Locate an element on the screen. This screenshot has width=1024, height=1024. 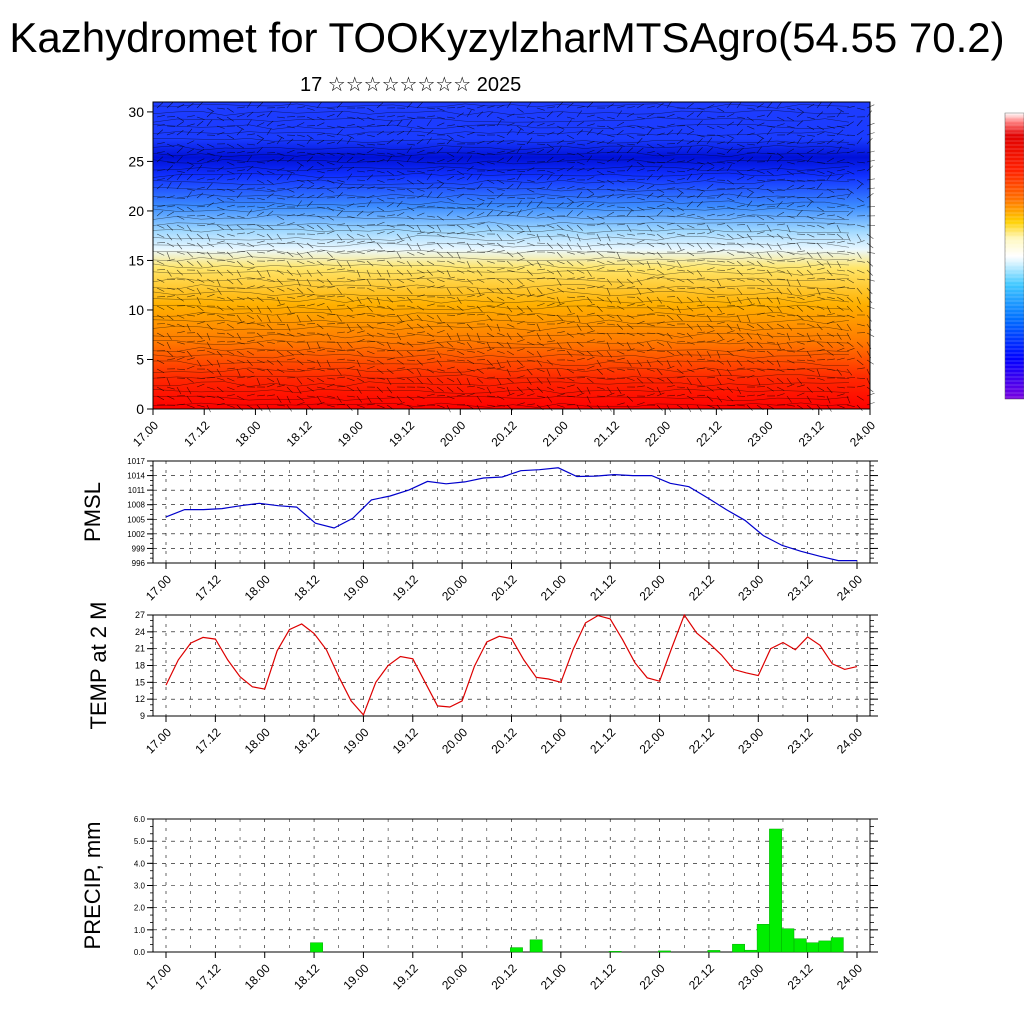
y-tick-label: 1011 is located at coordinates (137, 490).